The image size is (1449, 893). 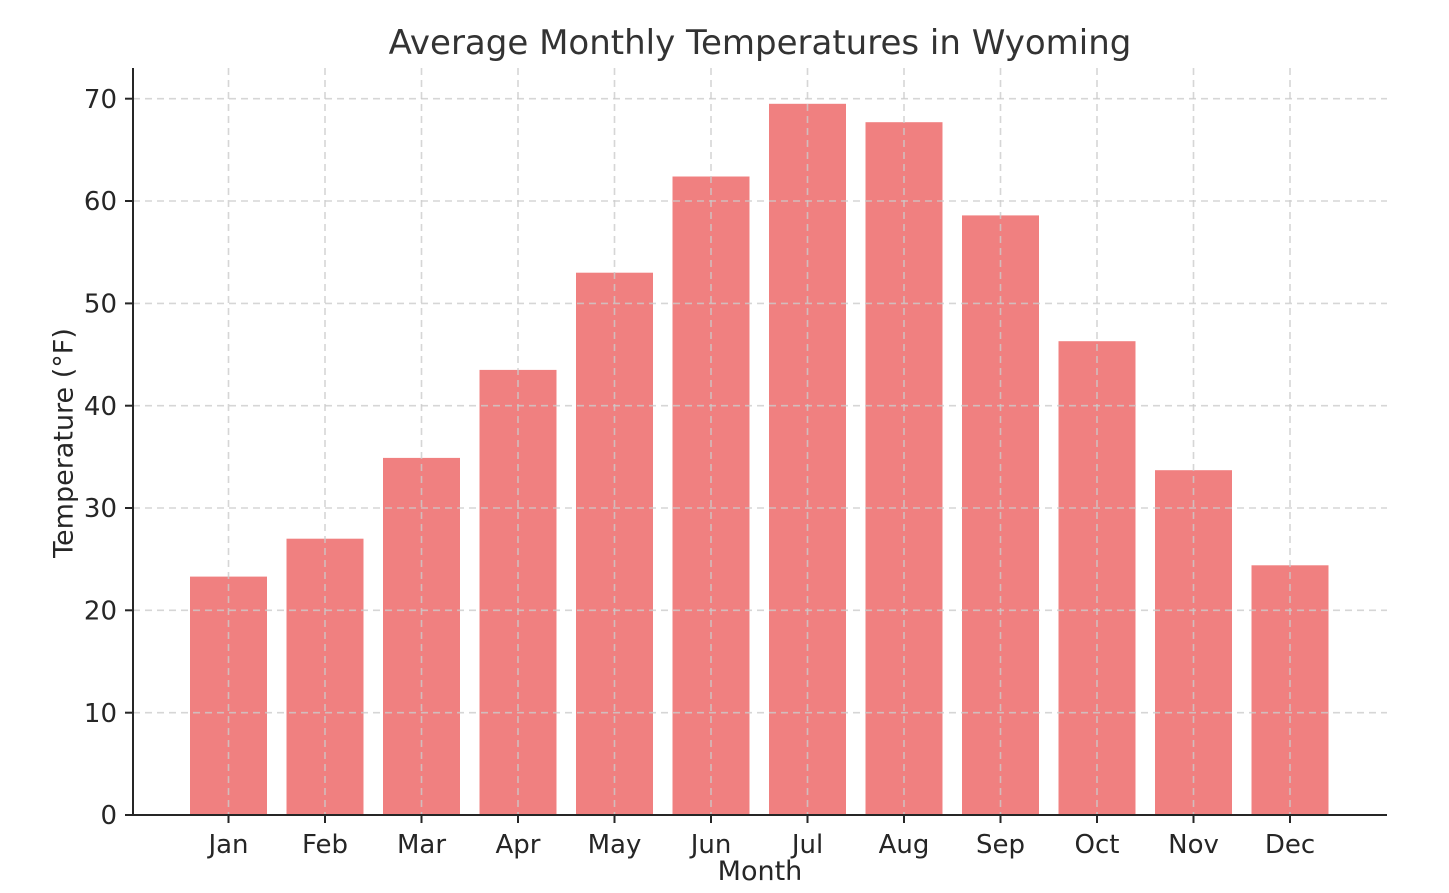 What do you see at coordinates (1000, 845) in the screenshot?
I see `x-tick-label: Sep` at bounding box center [1000, 845].